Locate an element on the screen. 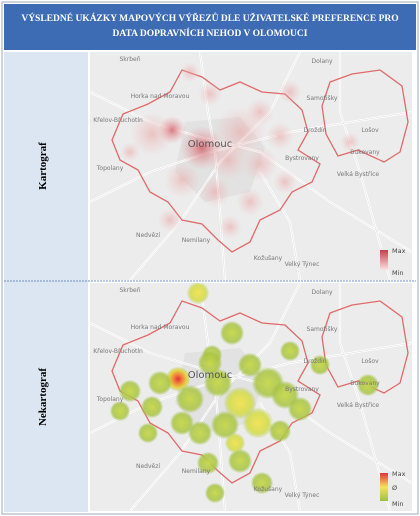 The width and height of the screenshot is (420, 516). legend-label: Ø is located at coordinates (394, 488).